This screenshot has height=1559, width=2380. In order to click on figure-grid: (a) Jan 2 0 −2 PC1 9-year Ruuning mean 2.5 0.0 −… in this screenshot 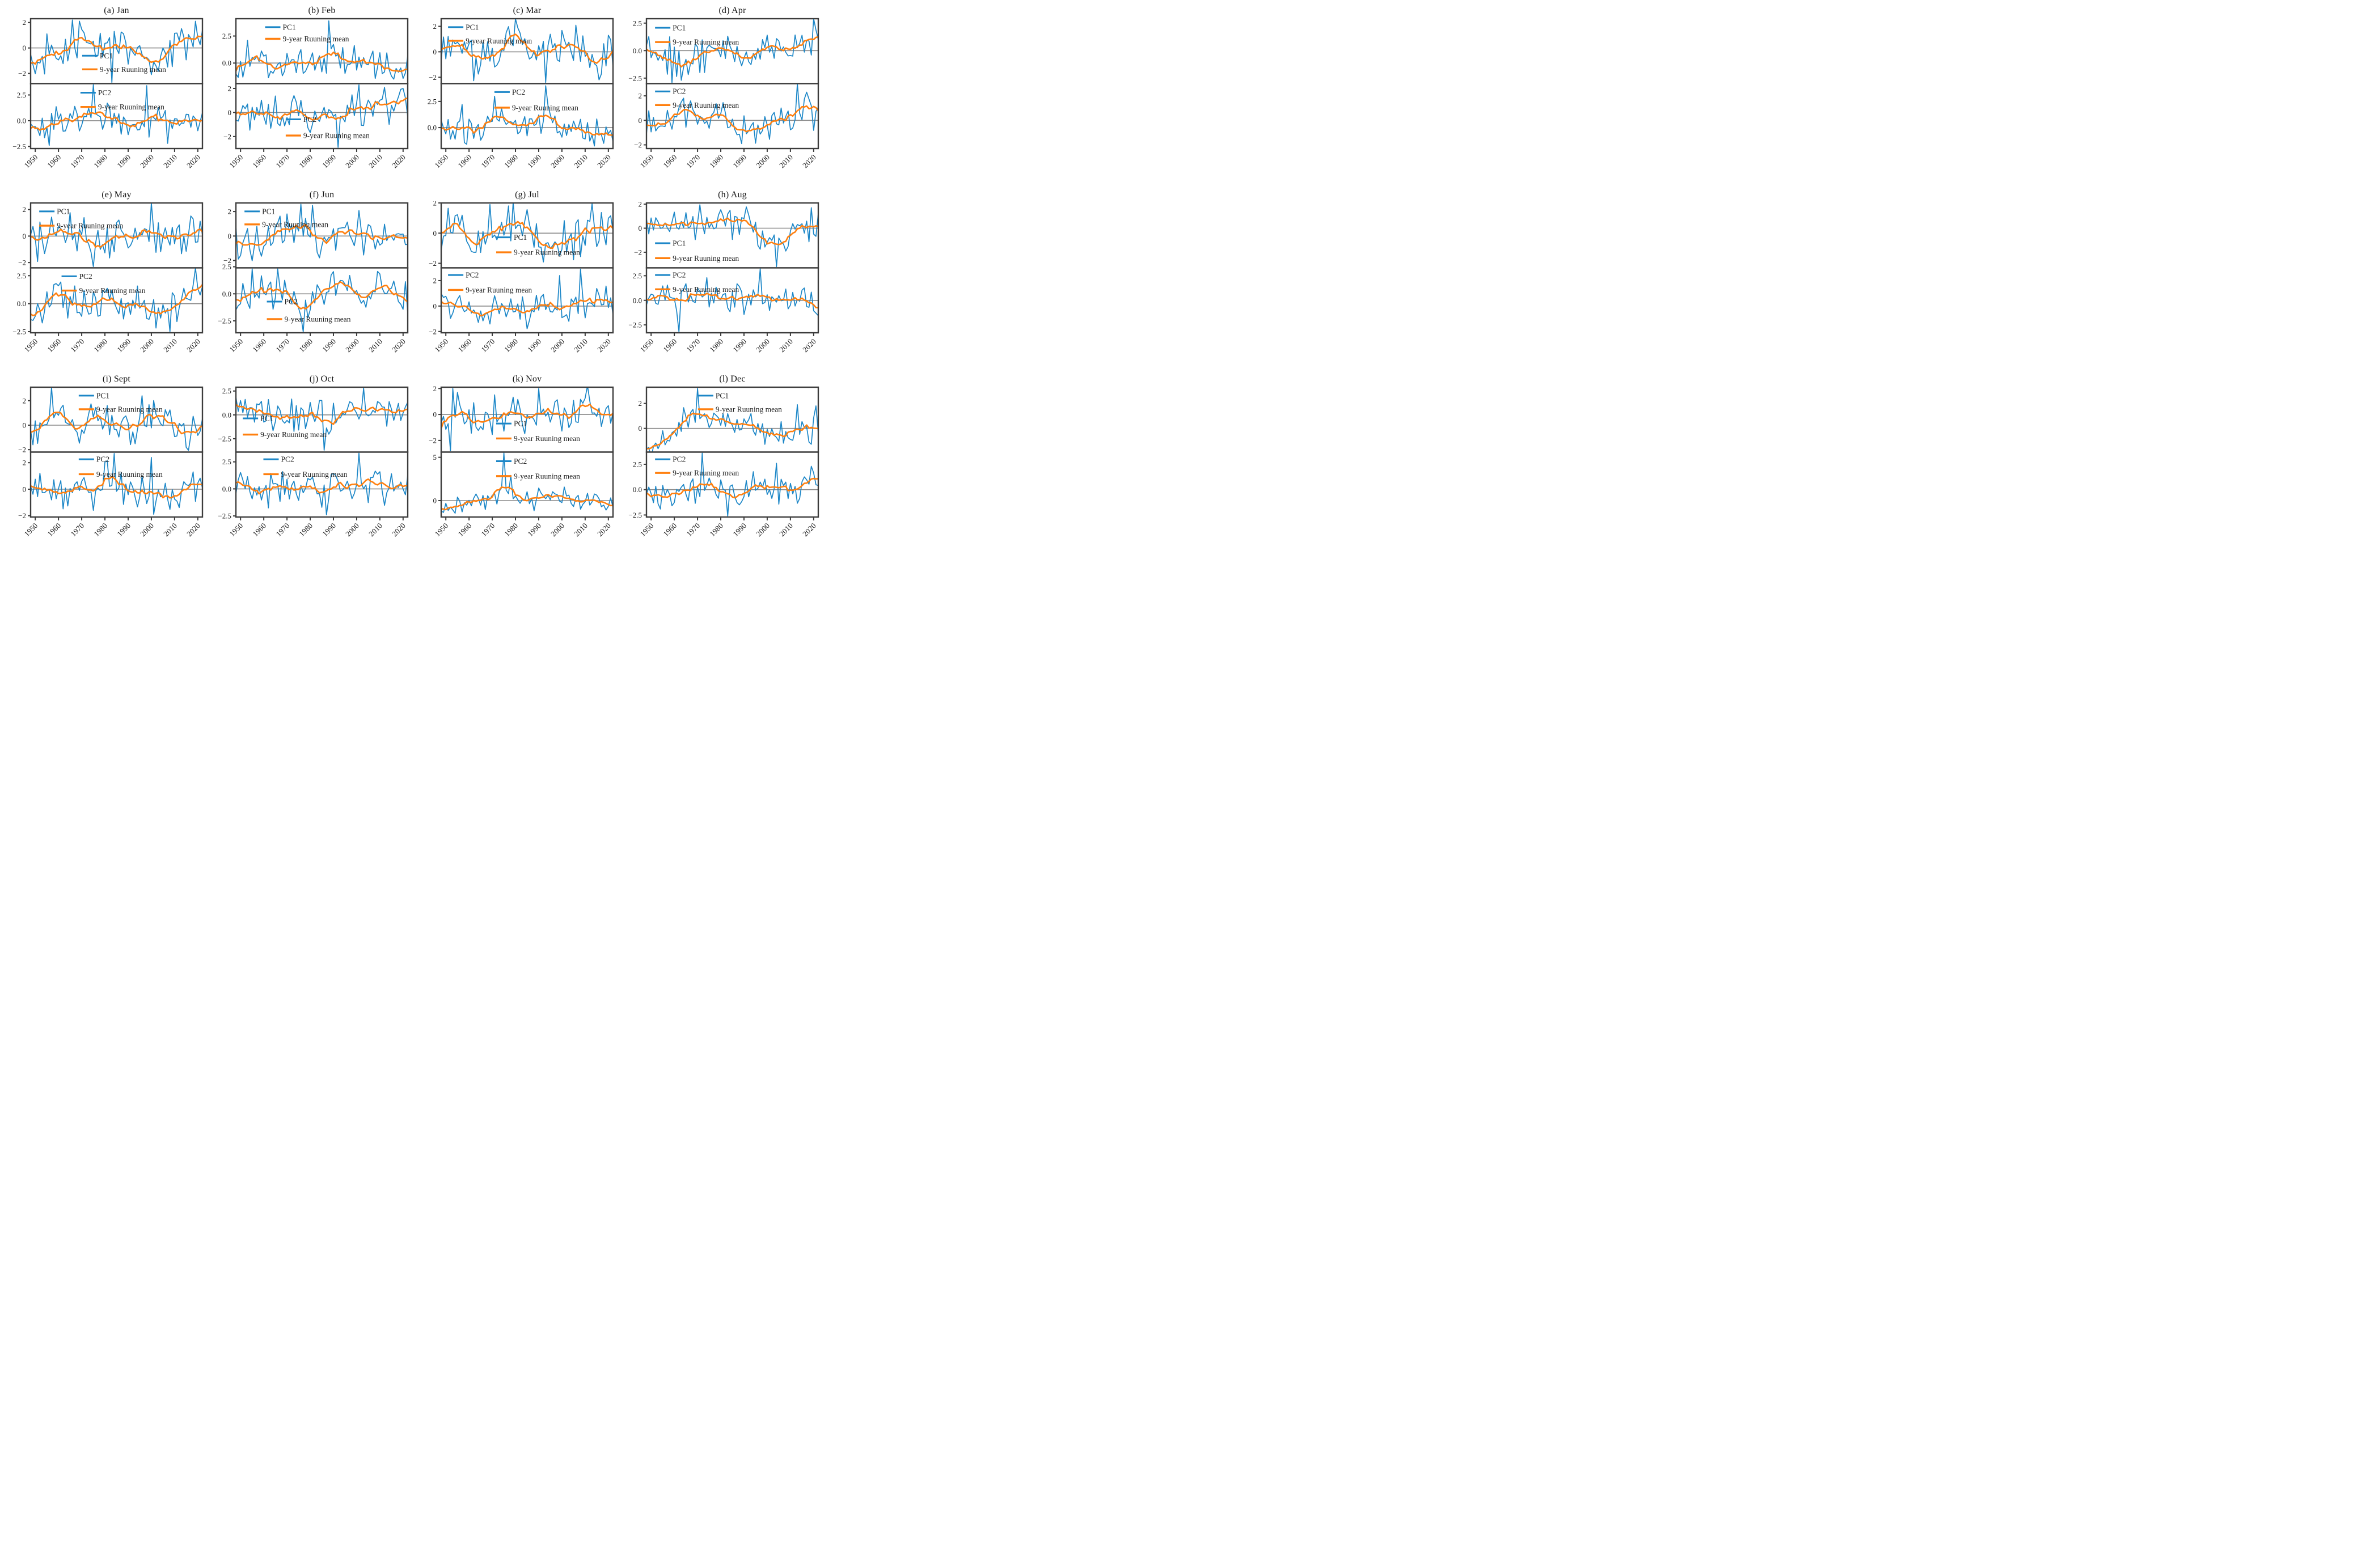, I will do `click(414, 280)`.